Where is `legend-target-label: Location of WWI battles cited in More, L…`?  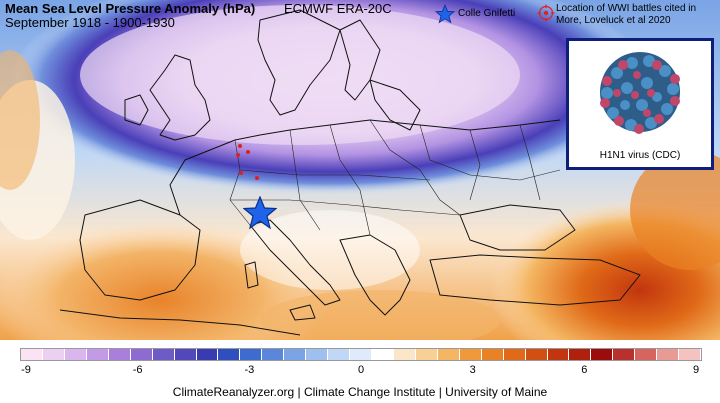 legend-target-label: Location of WWI battles cited in More, L… is located at coordinates (626, 14).